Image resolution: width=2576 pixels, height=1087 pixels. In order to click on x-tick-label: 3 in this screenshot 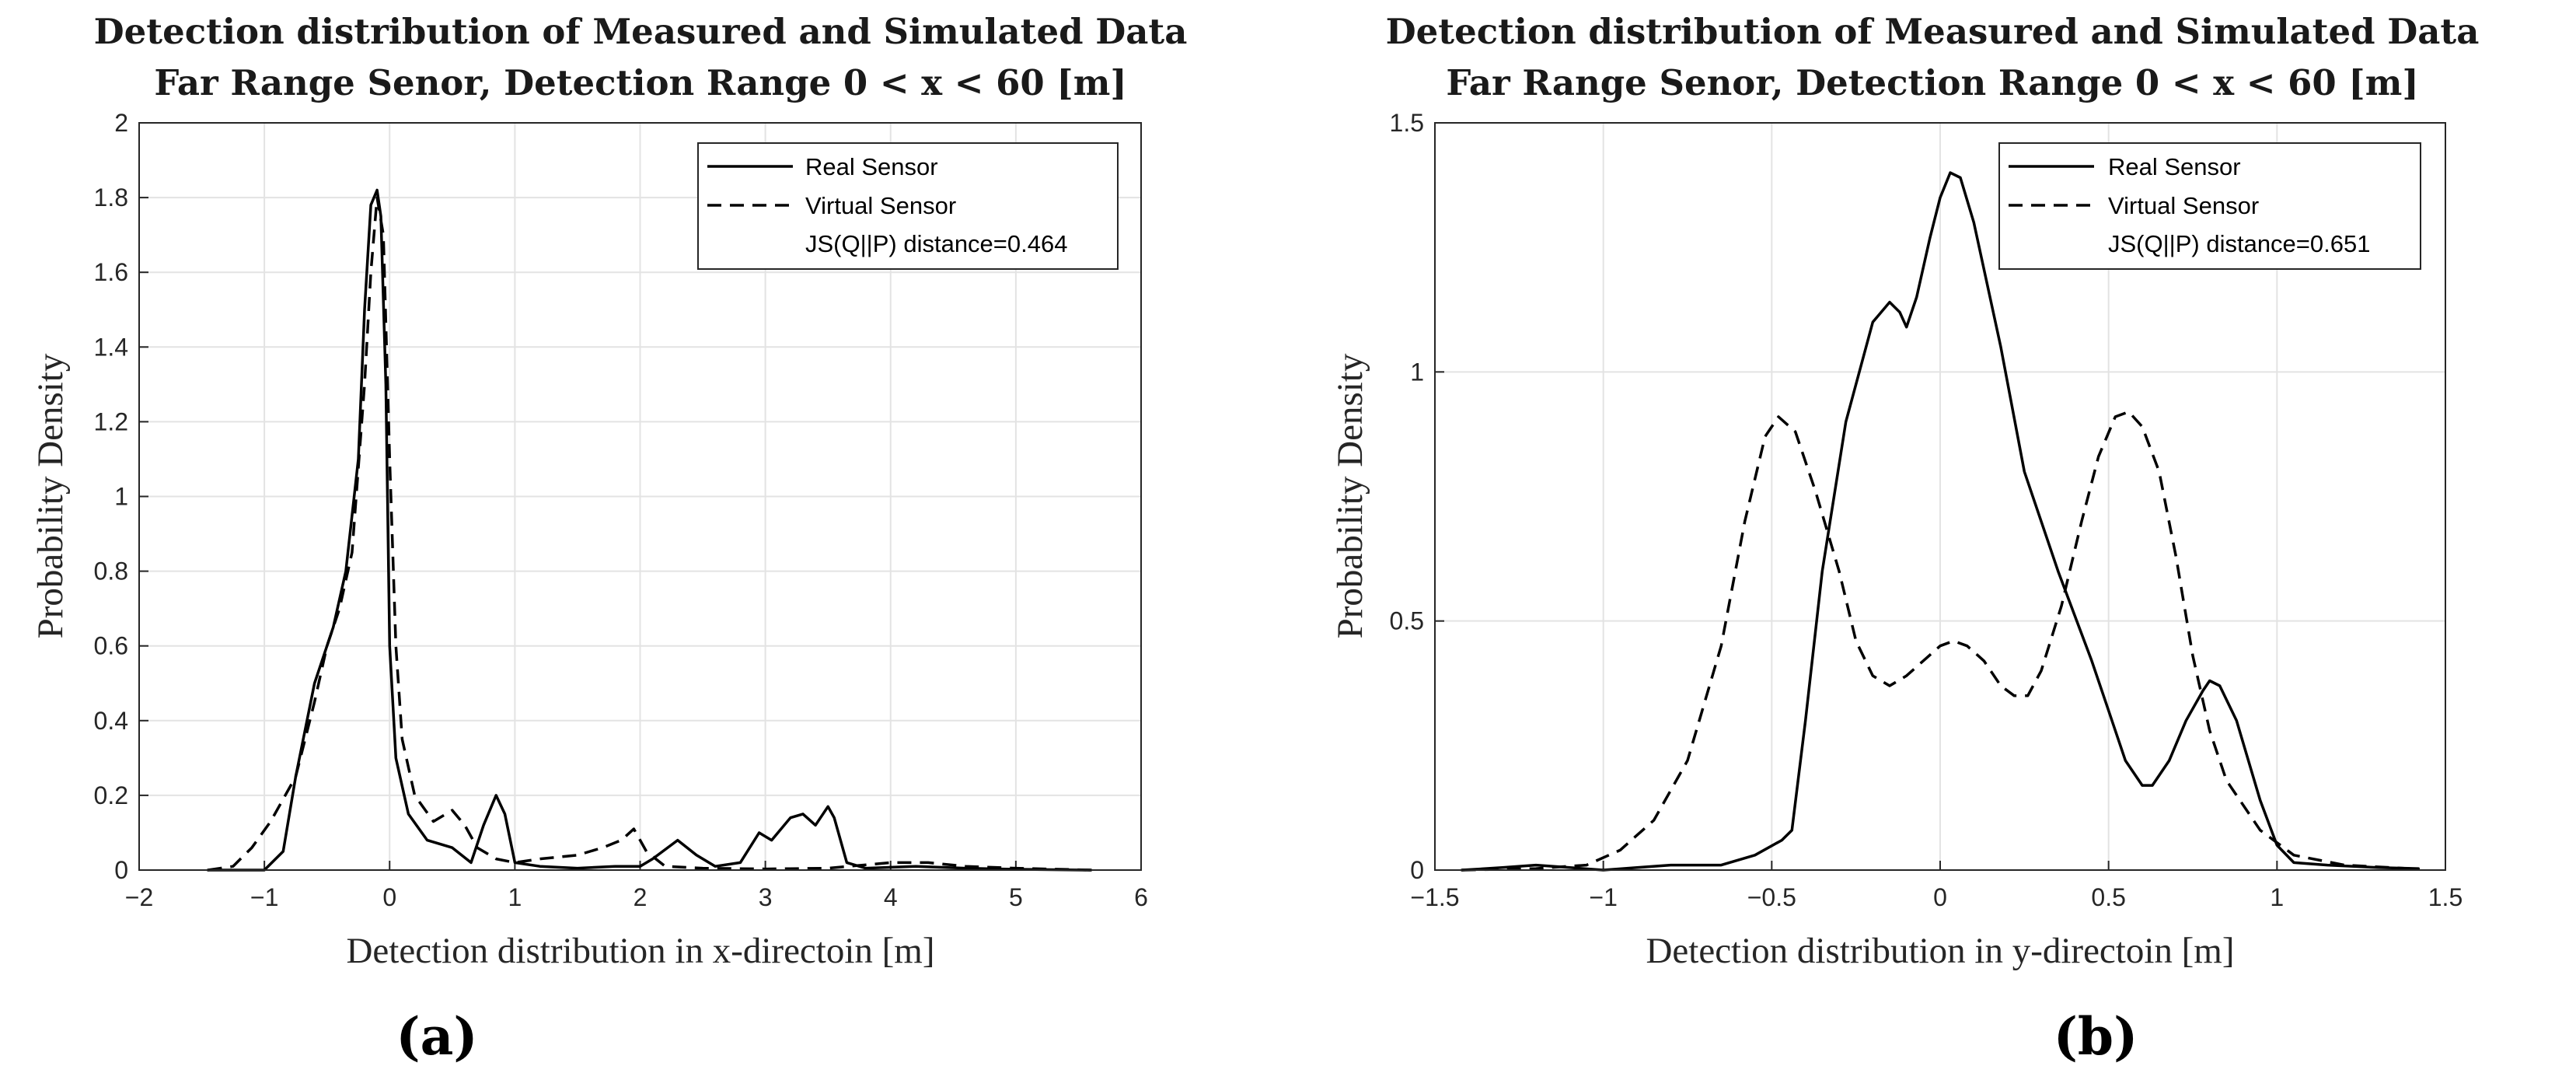, I will do `click(766, 897)`.